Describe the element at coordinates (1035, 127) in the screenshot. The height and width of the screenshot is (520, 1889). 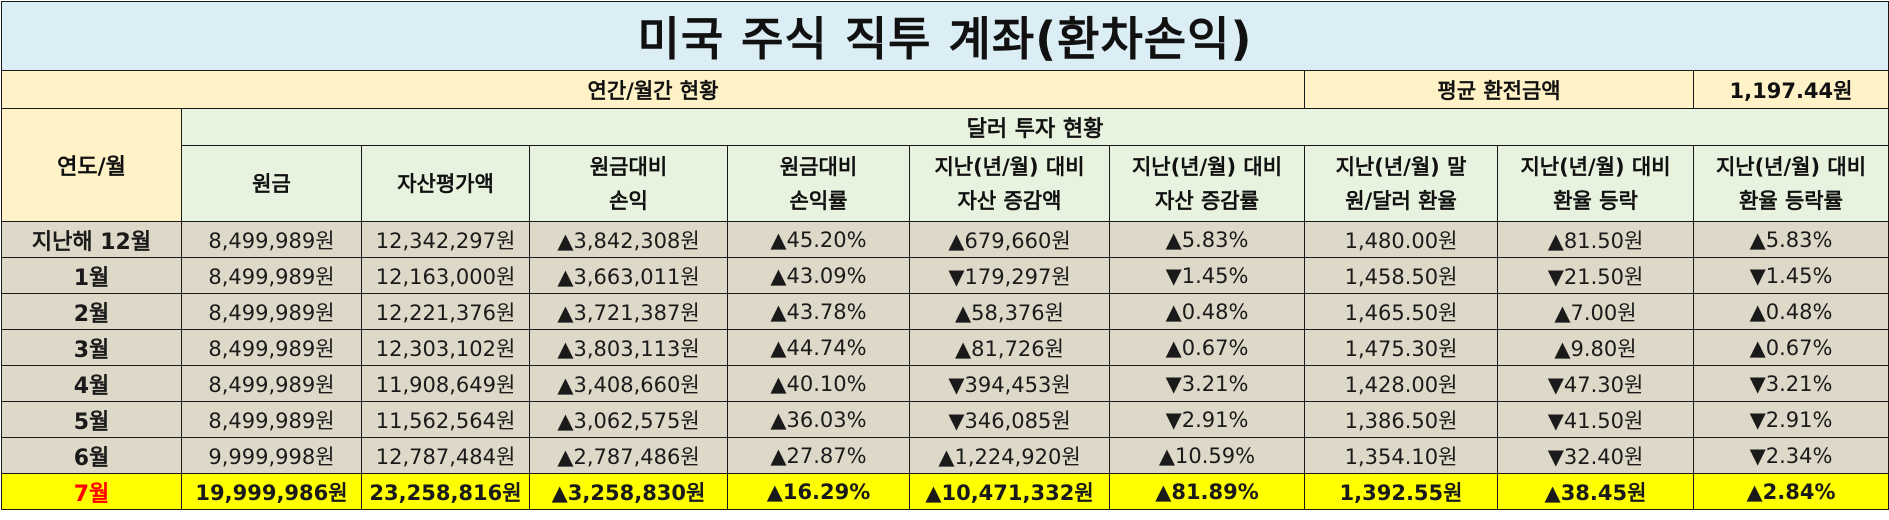
I see `dollar-investment-group-header: 달러 투자 현황` at that location.